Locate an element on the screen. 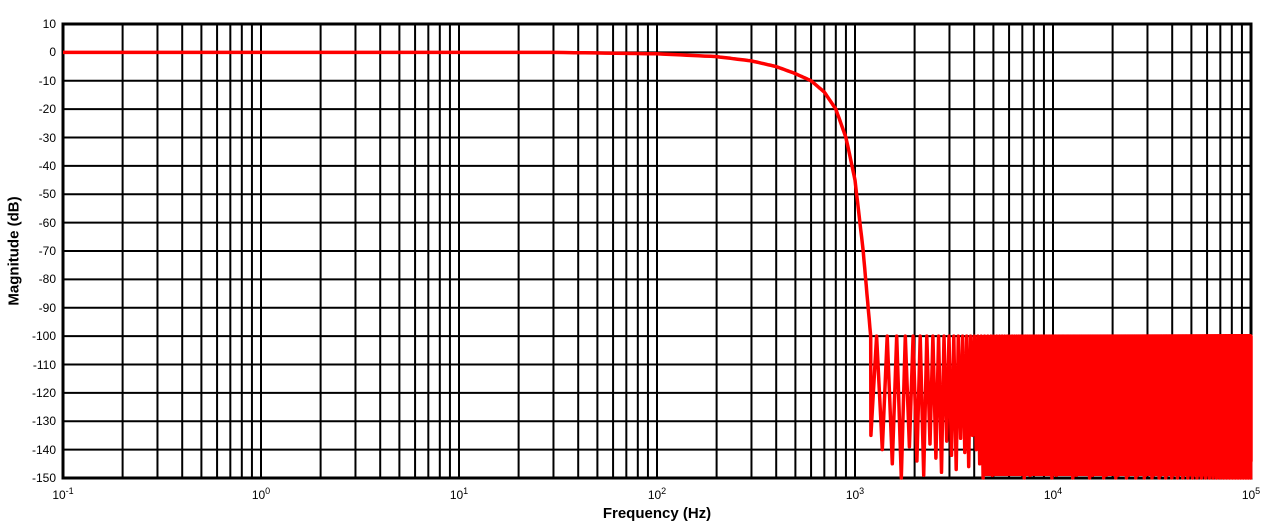 The image size is (1285, 531). y-tick-label: -90 is located at coordinates (47, 307).